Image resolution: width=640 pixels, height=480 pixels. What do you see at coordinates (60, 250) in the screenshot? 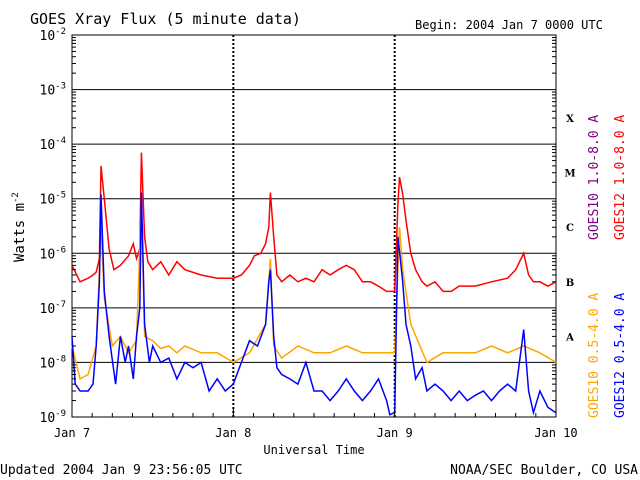
I see `y-tick-exponent: -6` at bounding box center [60, 250].